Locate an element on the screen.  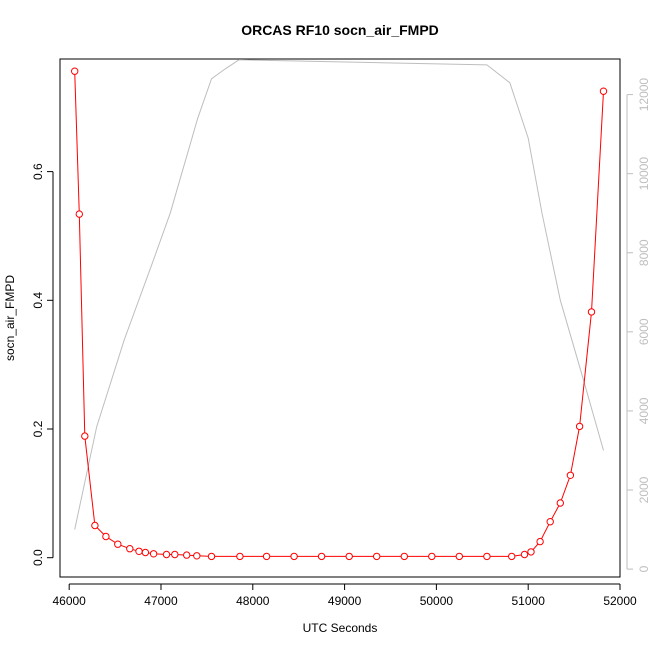
y2-tick-label: 10000 is located at coordinates (643, 174).